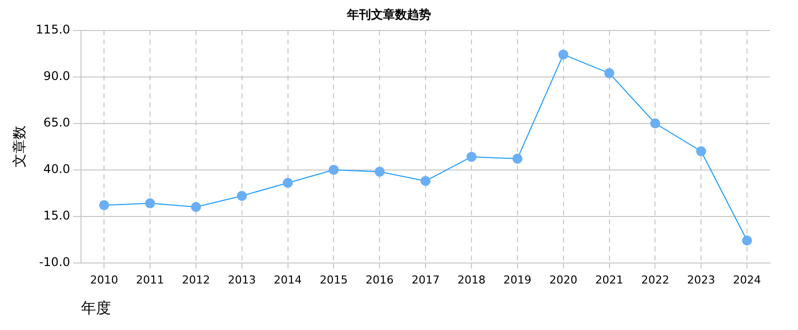  Describe the element at coordinates (334, 279) in the screenshot. I see `x-tick-label: 2015` at that location.